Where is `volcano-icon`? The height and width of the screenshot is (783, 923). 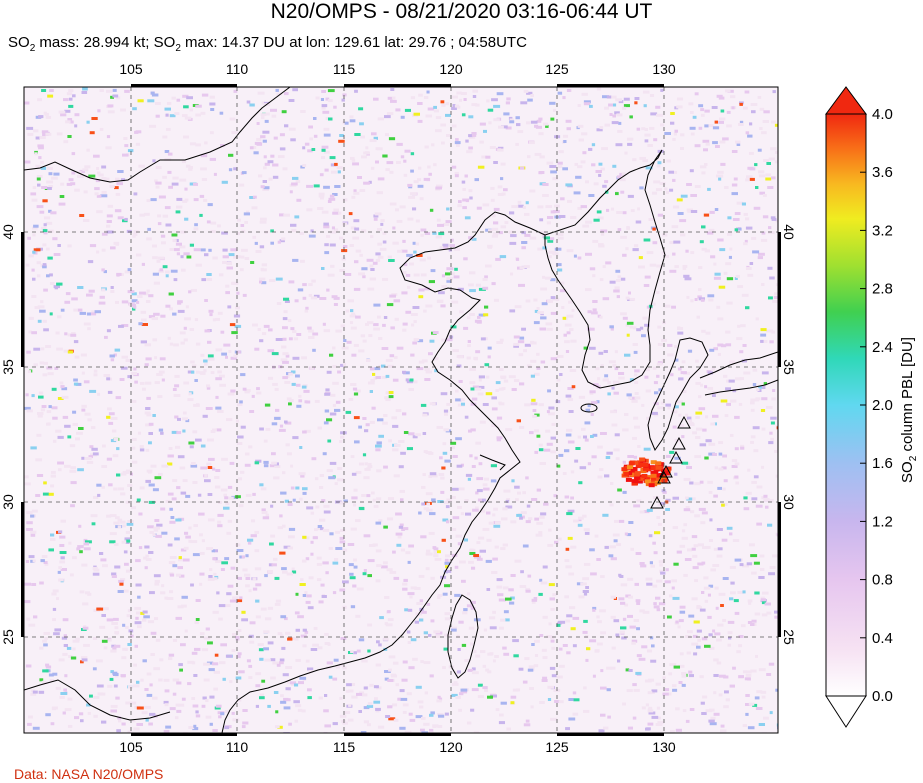
volcano-icon is located at coordinates (684, 422).